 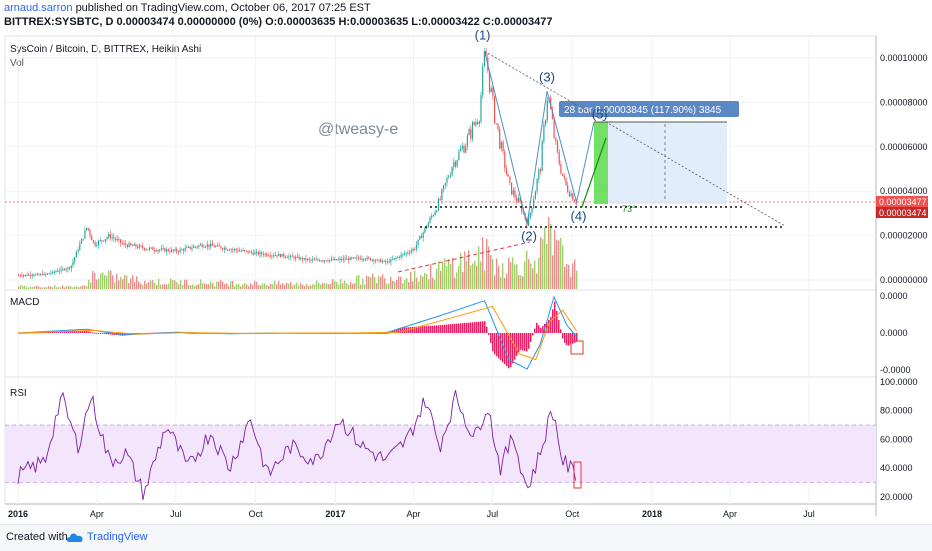 I want to click on x-tick-label: Jul, so click(x=176, y=514).